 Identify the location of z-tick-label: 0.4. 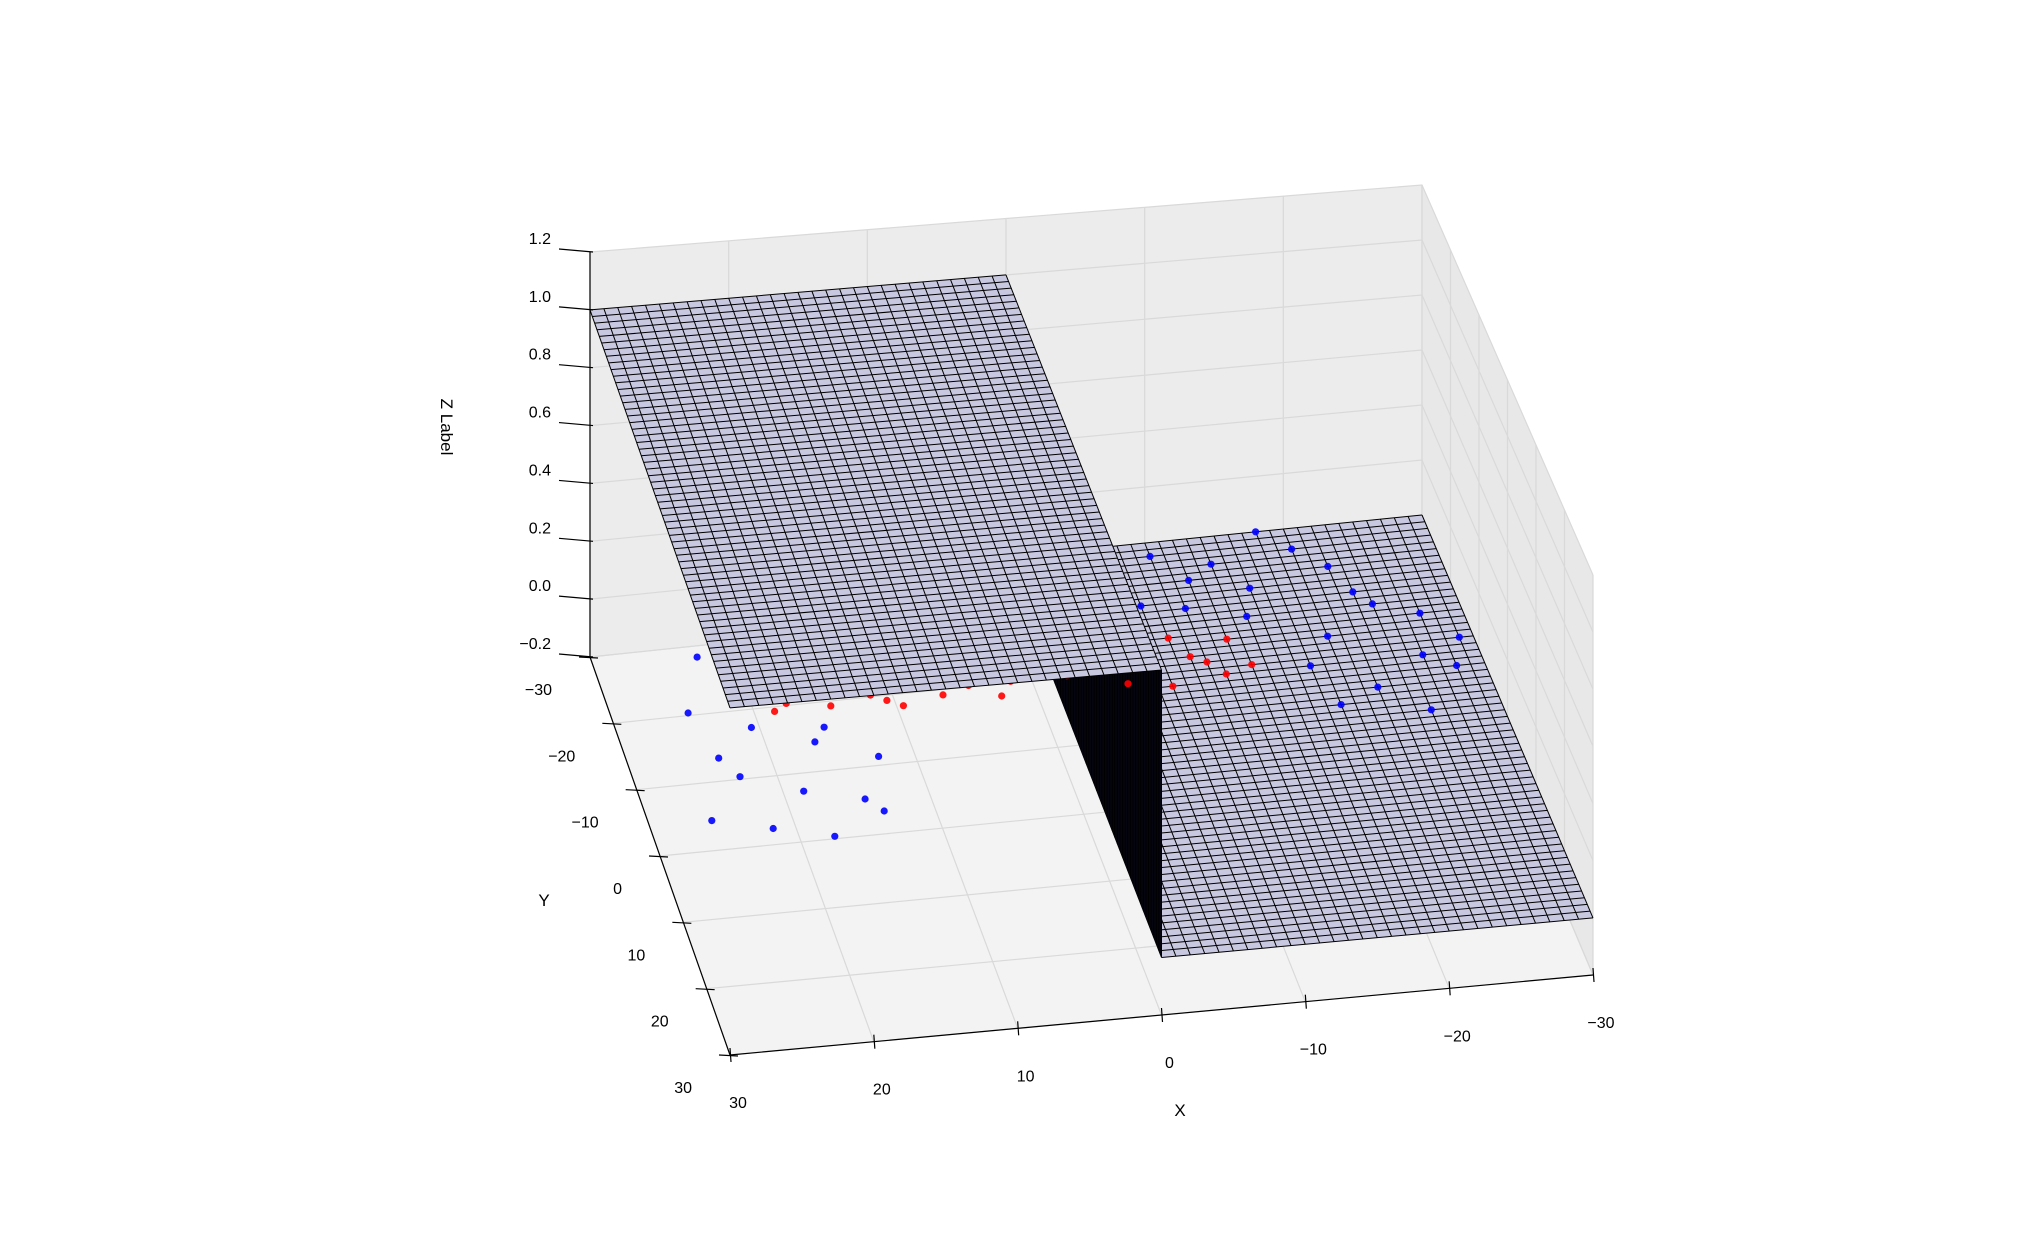
(540, 470).